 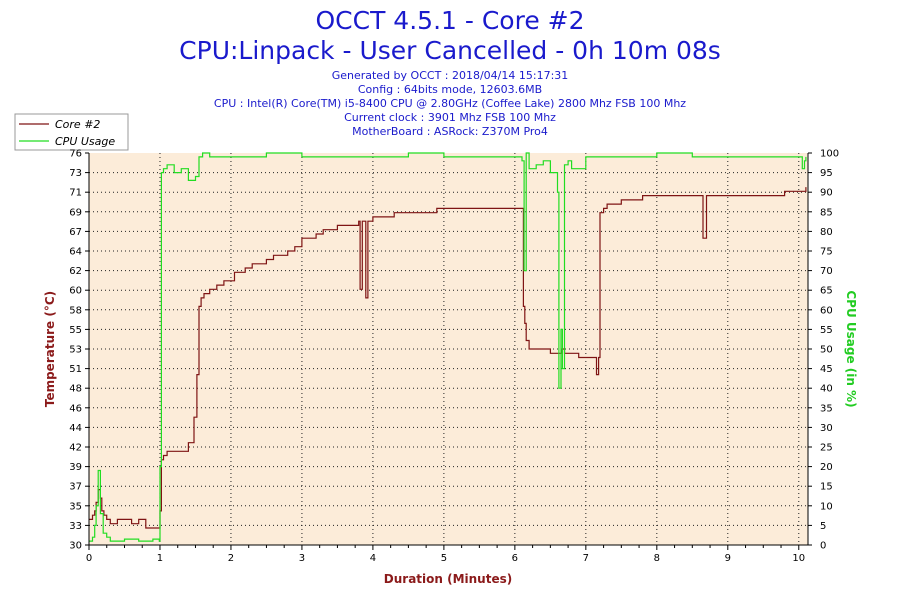 What do you see at coordinates (85, 141) in the screenshot?
I see `legend-label-cpu-usage: CPU Usage` at bounding box center [85, 141].